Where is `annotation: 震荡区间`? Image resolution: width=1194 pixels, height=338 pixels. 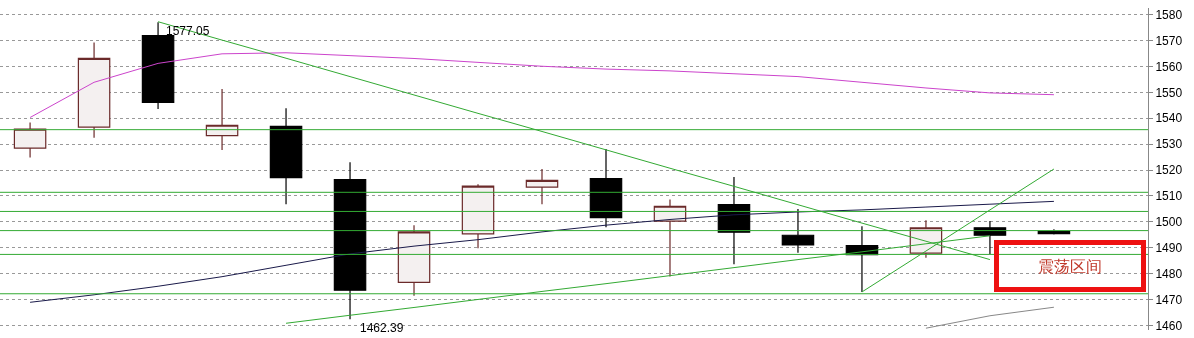 annotation: 震荡区间 is located at coordinates (1070, 266).